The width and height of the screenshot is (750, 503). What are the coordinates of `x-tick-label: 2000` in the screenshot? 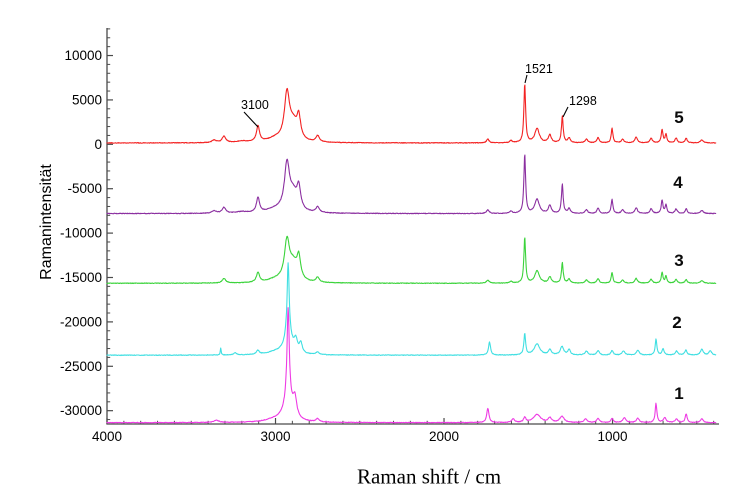 It's located at (444, 436).